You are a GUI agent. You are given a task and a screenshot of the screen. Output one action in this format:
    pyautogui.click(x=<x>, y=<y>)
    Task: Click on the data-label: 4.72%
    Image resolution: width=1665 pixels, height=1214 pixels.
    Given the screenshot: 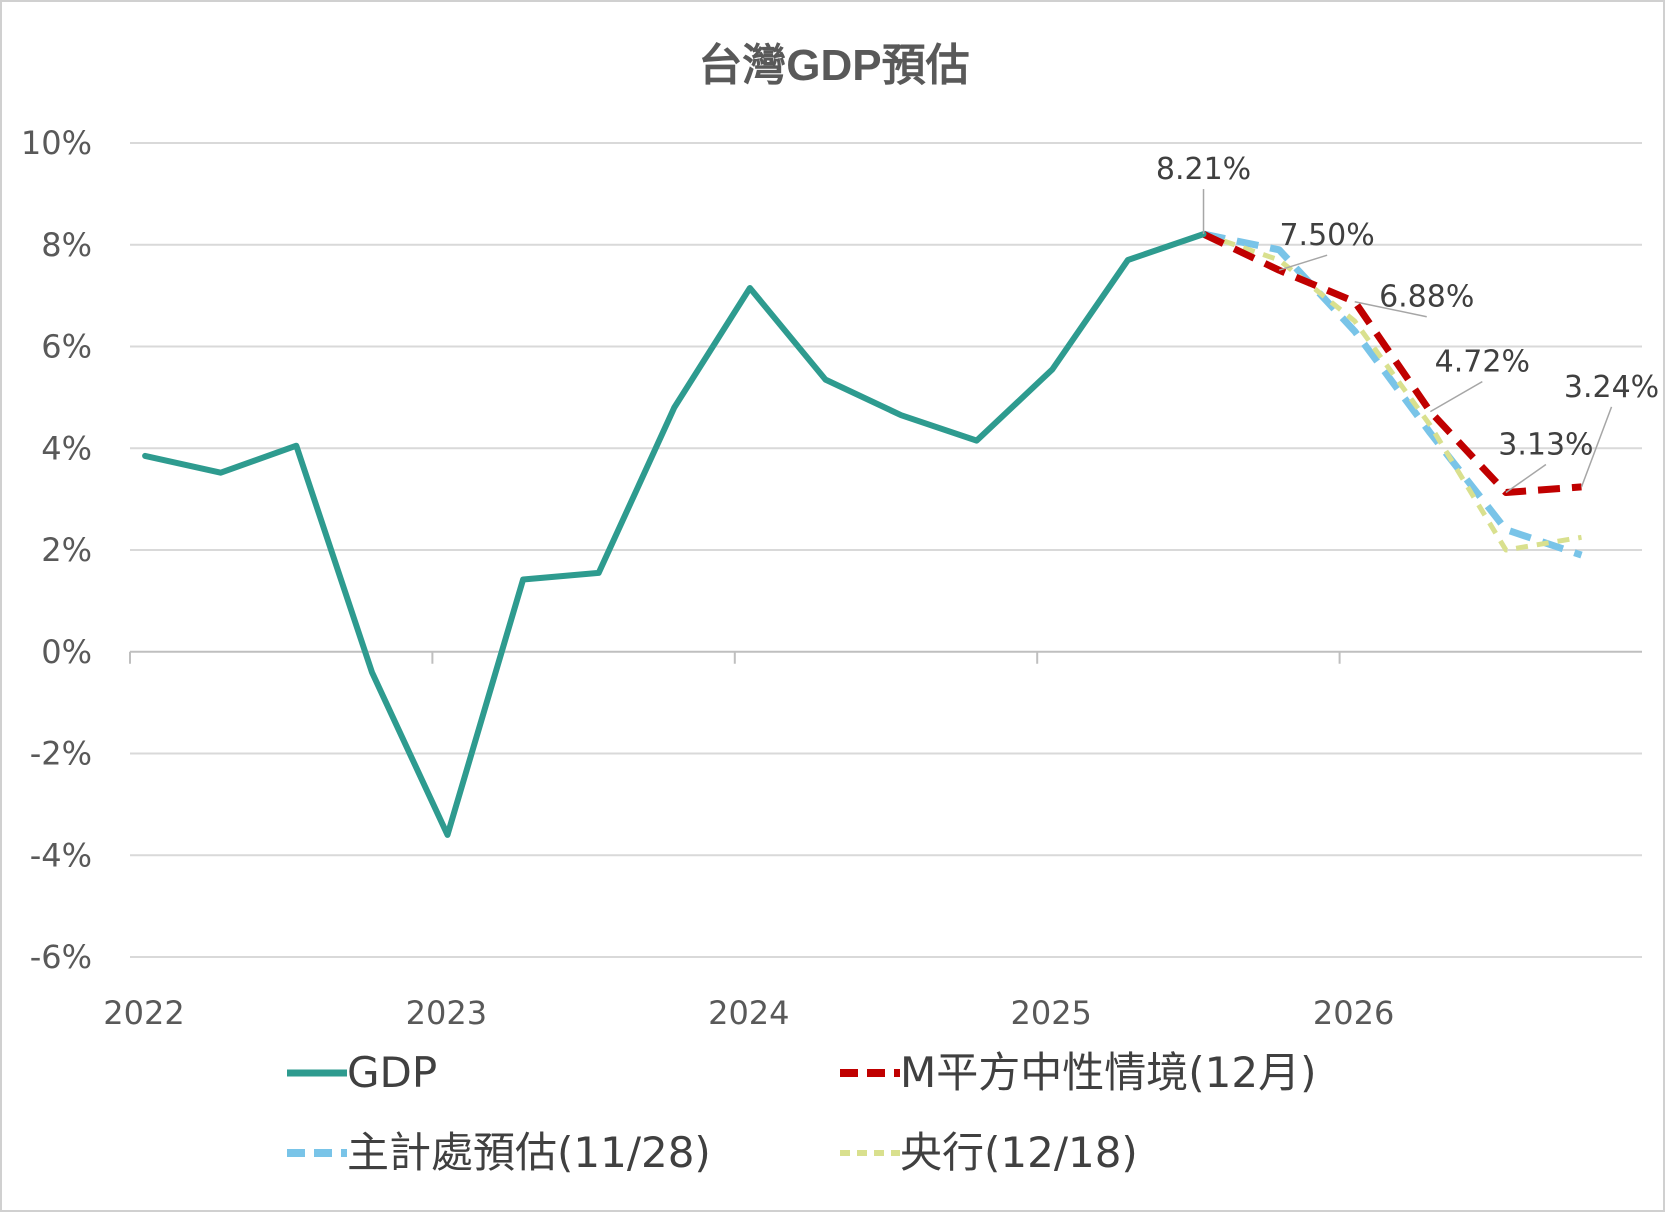 What is the action you would take?
    pyautogui.click(x=1482, y=362)
    